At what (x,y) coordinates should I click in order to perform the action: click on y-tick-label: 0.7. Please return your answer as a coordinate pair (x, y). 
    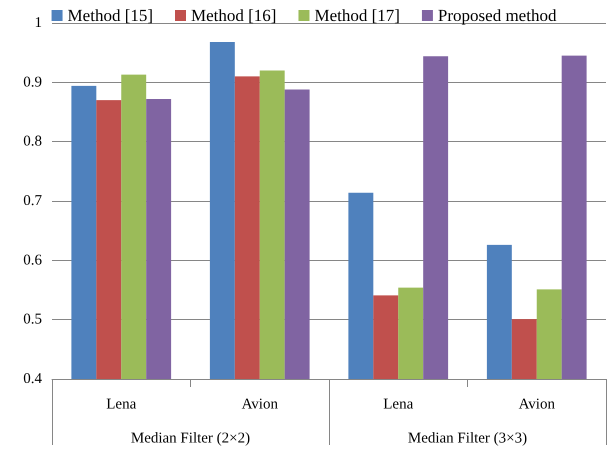
    Looking at the image, I should click on (32, 201).